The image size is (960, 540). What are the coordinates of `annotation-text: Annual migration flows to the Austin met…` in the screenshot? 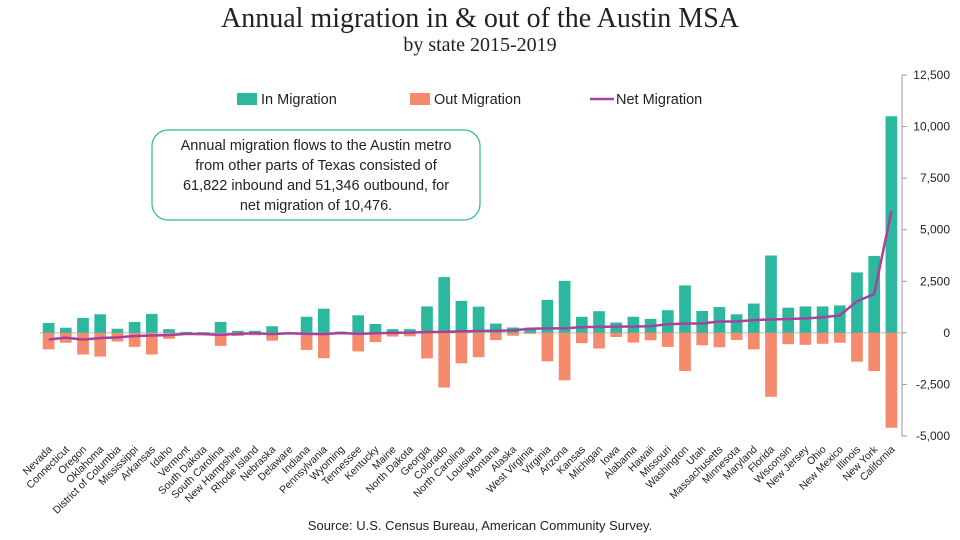 It's located at (316, 146).